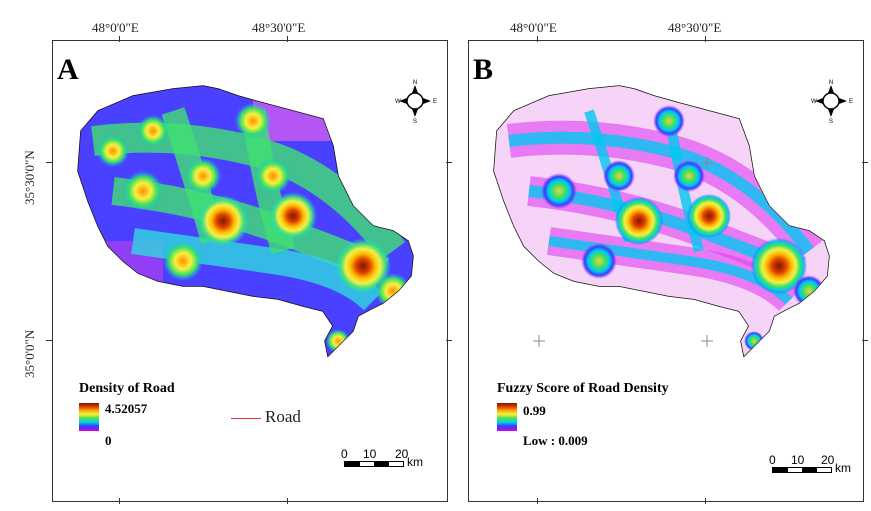  I want to click on longitude-label-48-0-left: 48°0'0"E, so click(115, 27).